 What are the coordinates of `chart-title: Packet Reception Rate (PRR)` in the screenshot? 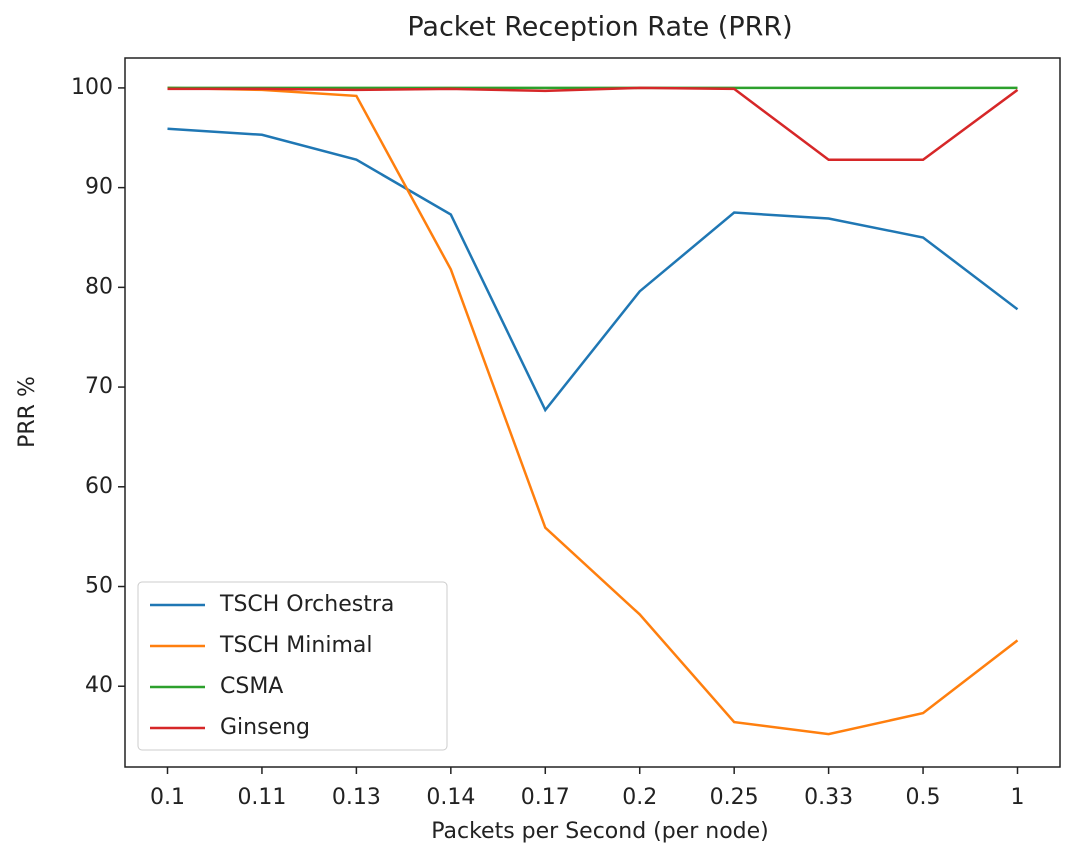 It's located at (599, 27).